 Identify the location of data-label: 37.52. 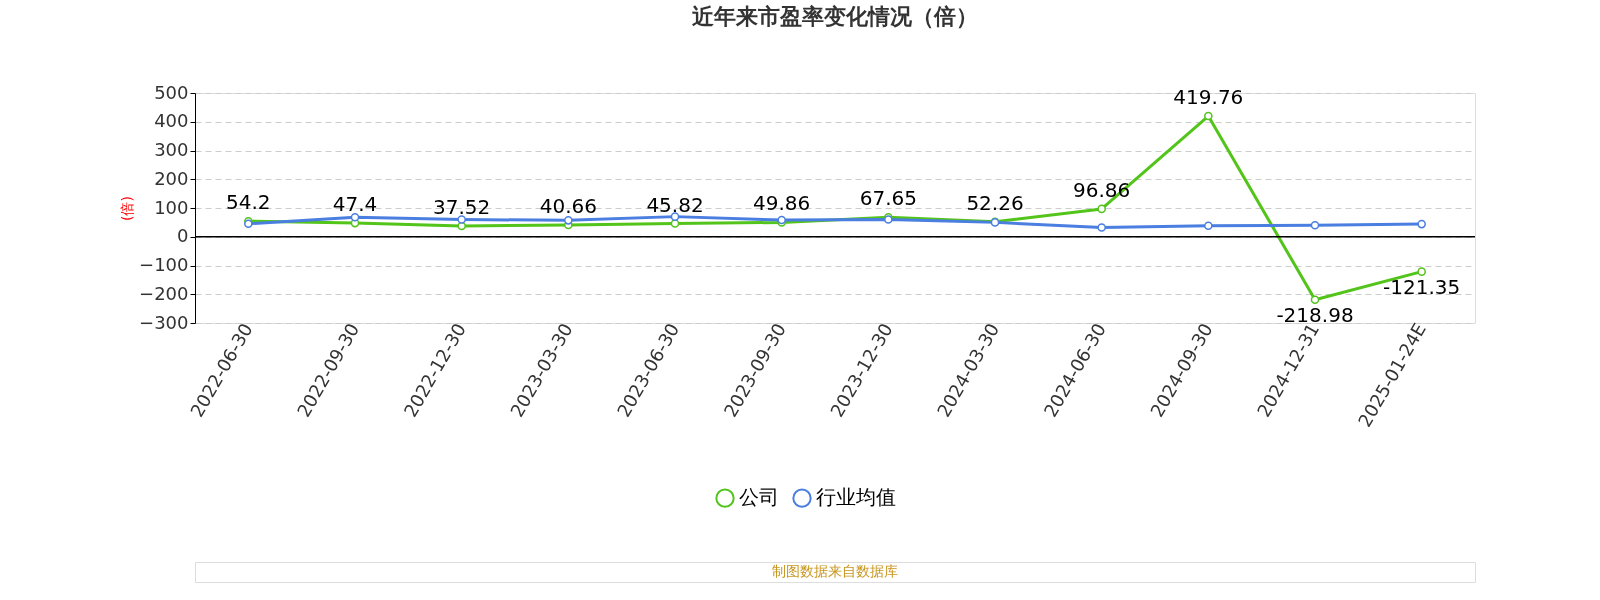
(462, 206).